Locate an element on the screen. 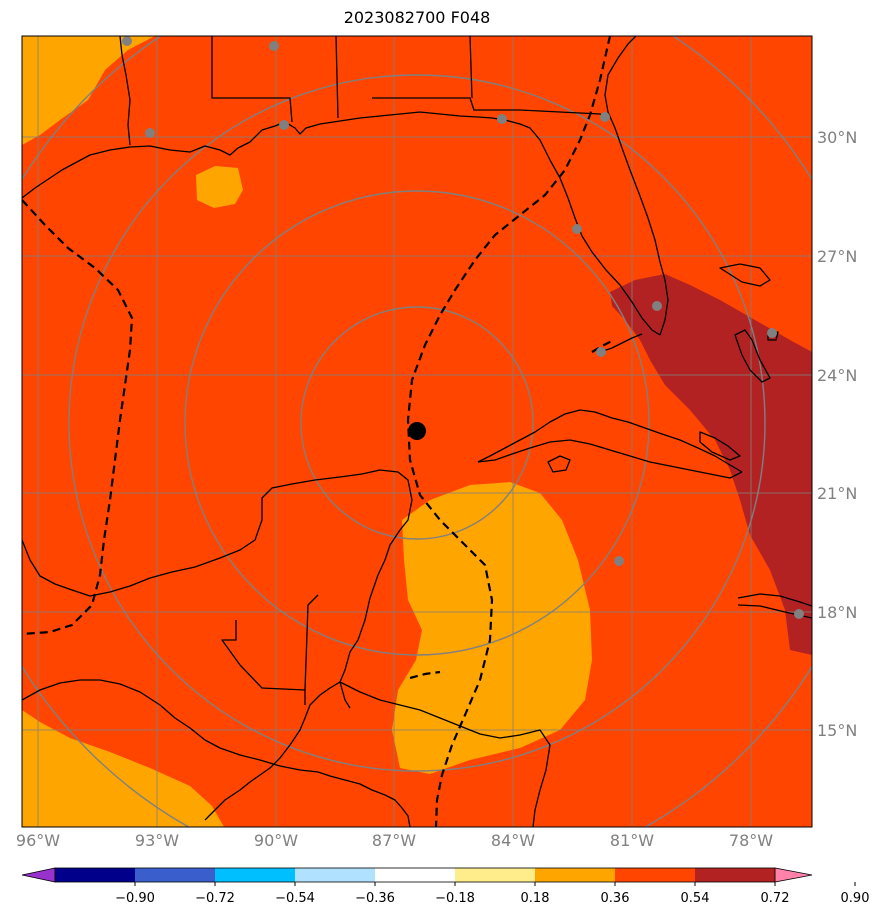  field-region-louisiana-shelf is located at coordinates (219, 187).